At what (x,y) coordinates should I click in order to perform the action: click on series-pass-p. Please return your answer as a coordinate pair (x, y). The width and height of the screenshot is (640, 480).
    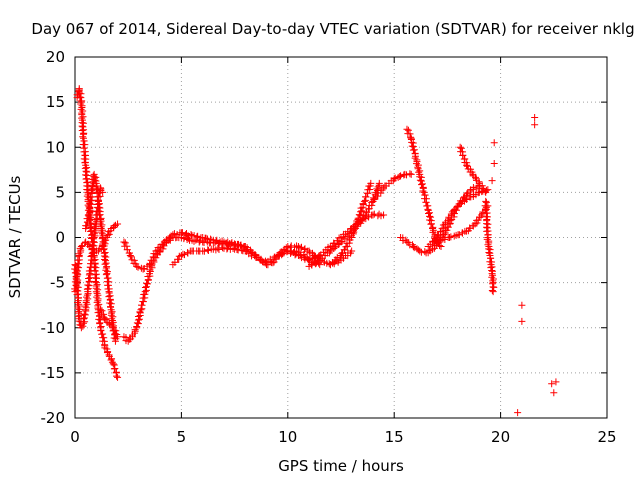
    Looking at the image, I should click on (460, 224).